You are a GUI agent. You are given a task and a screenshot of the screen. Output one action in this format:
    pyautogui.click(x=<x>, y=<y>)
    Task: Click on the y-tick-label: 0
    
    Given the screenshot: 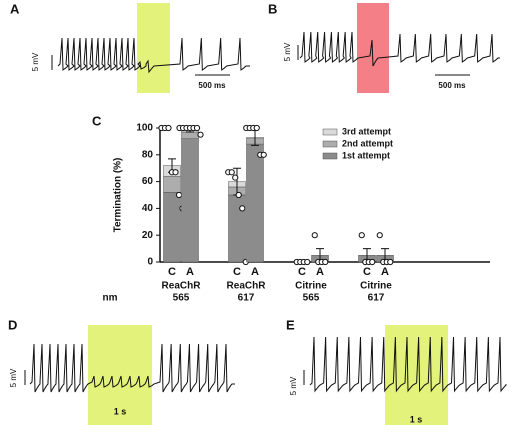 What is the action you would take?
    pyautogui.click(x=150, y=262)
    